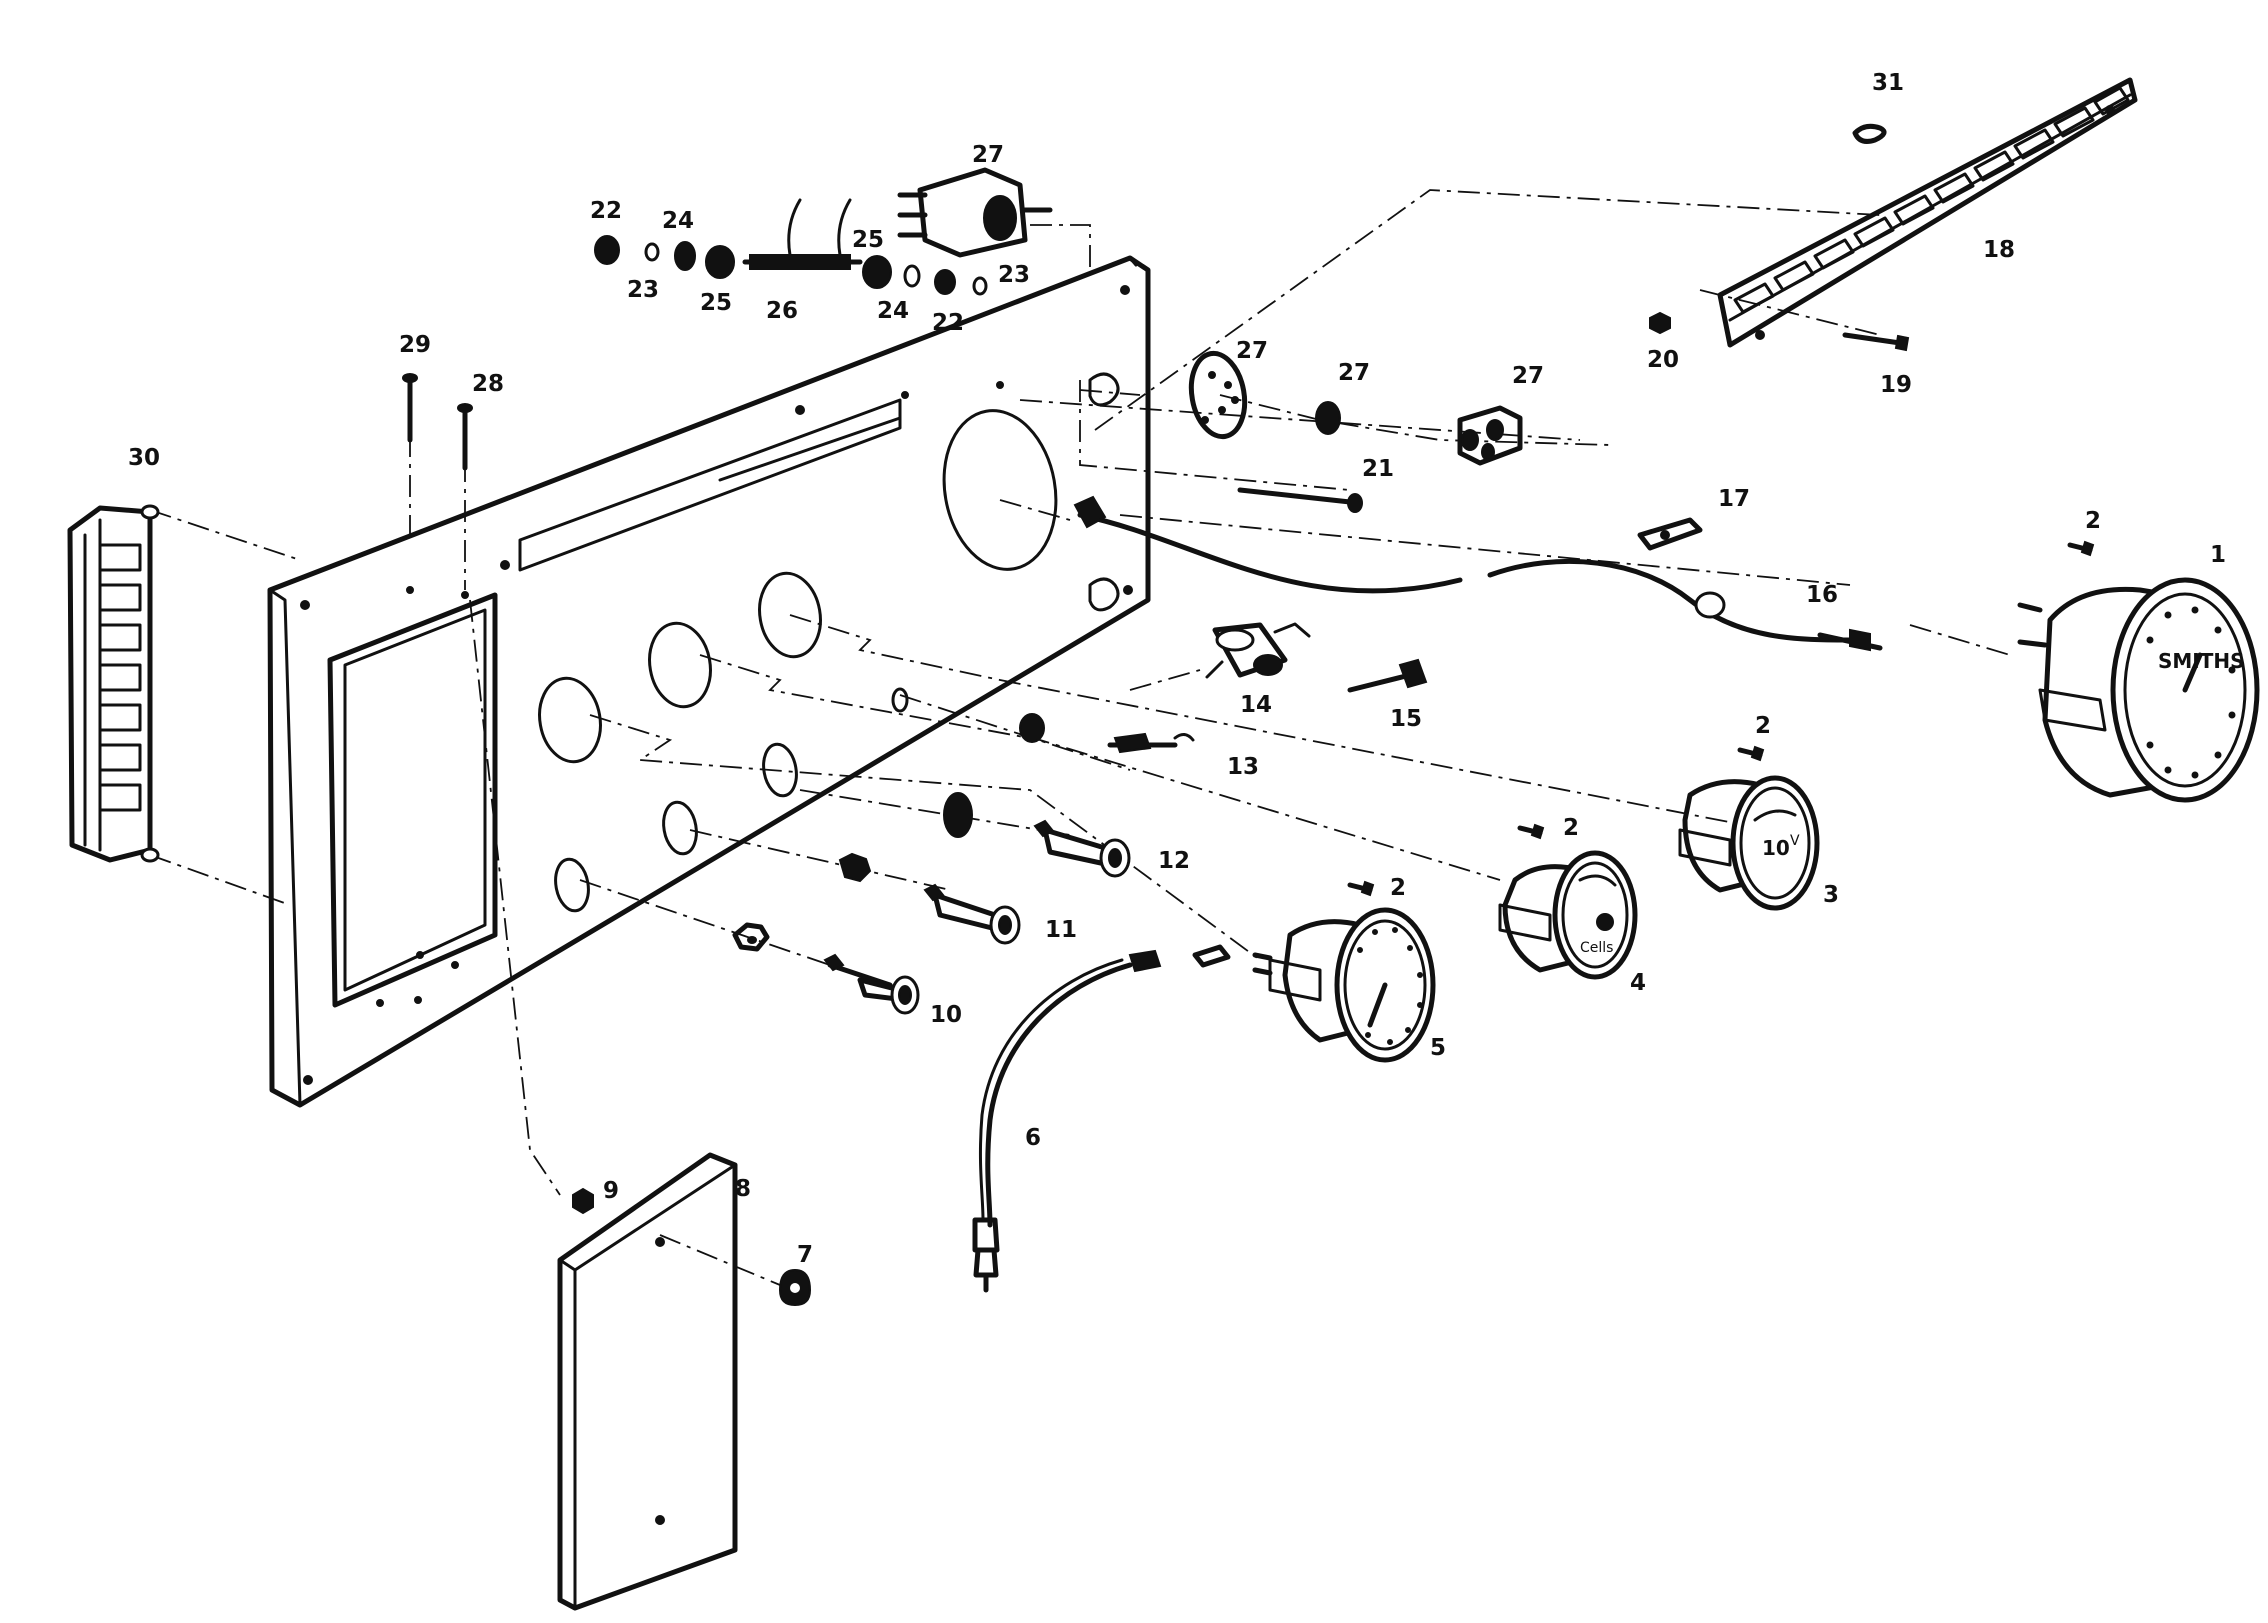  I want to click on screw-2b, so click(1751, 753).